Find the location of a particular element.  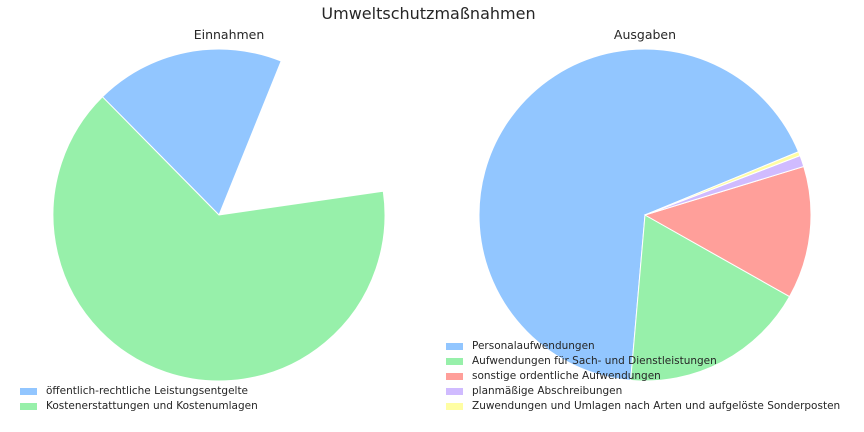

legend-label: planmäßige Abschreibungen is located at coordinates (547, 391).